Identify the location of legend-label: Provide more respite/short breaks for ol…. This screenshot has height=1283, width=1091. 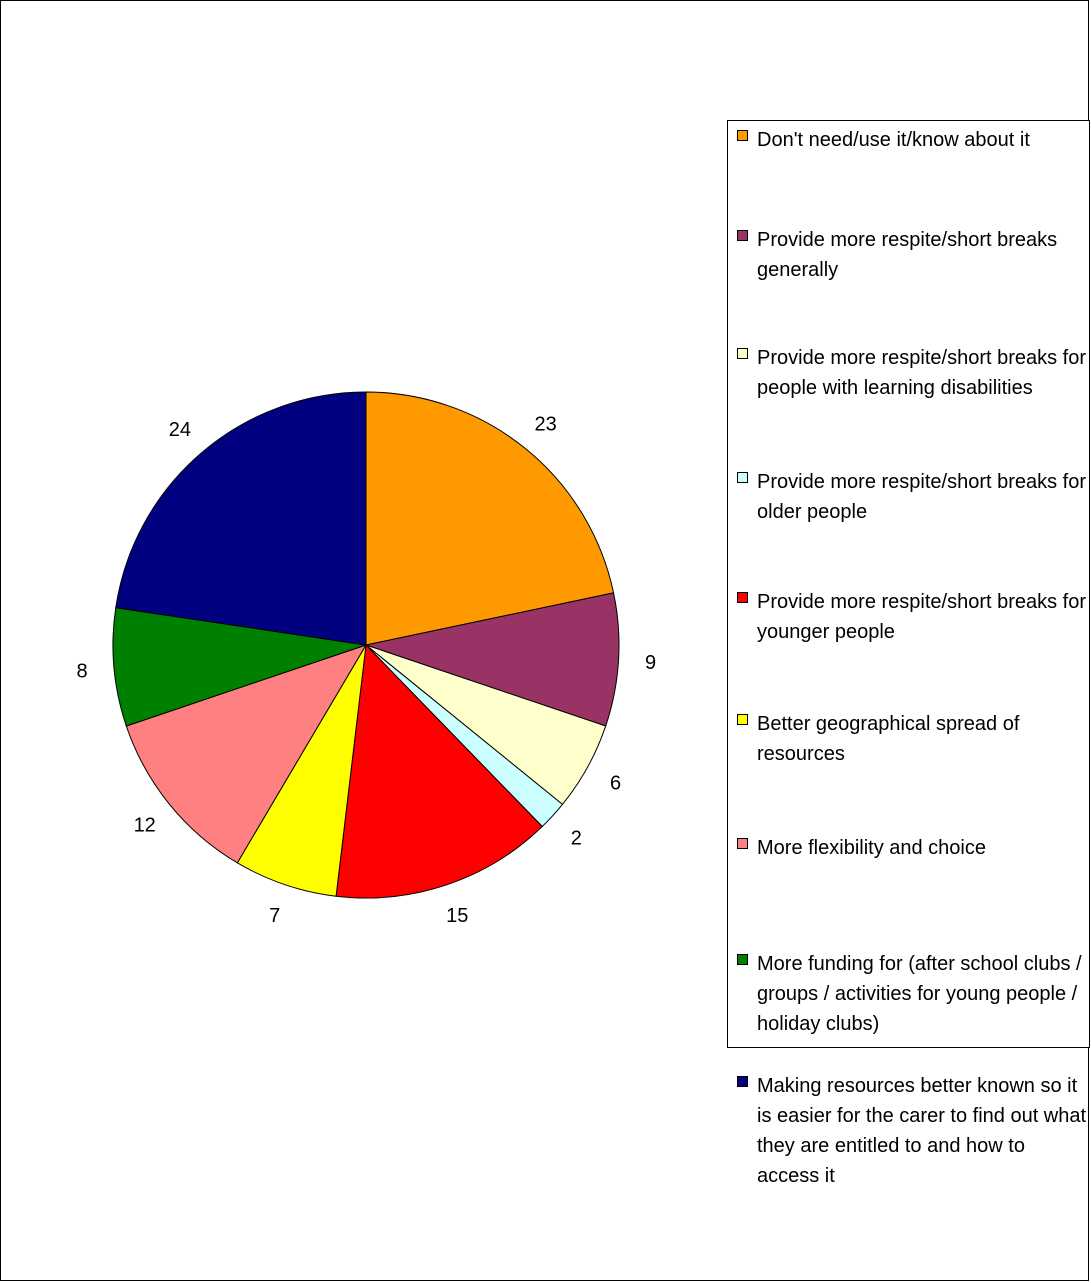
(922, 497).